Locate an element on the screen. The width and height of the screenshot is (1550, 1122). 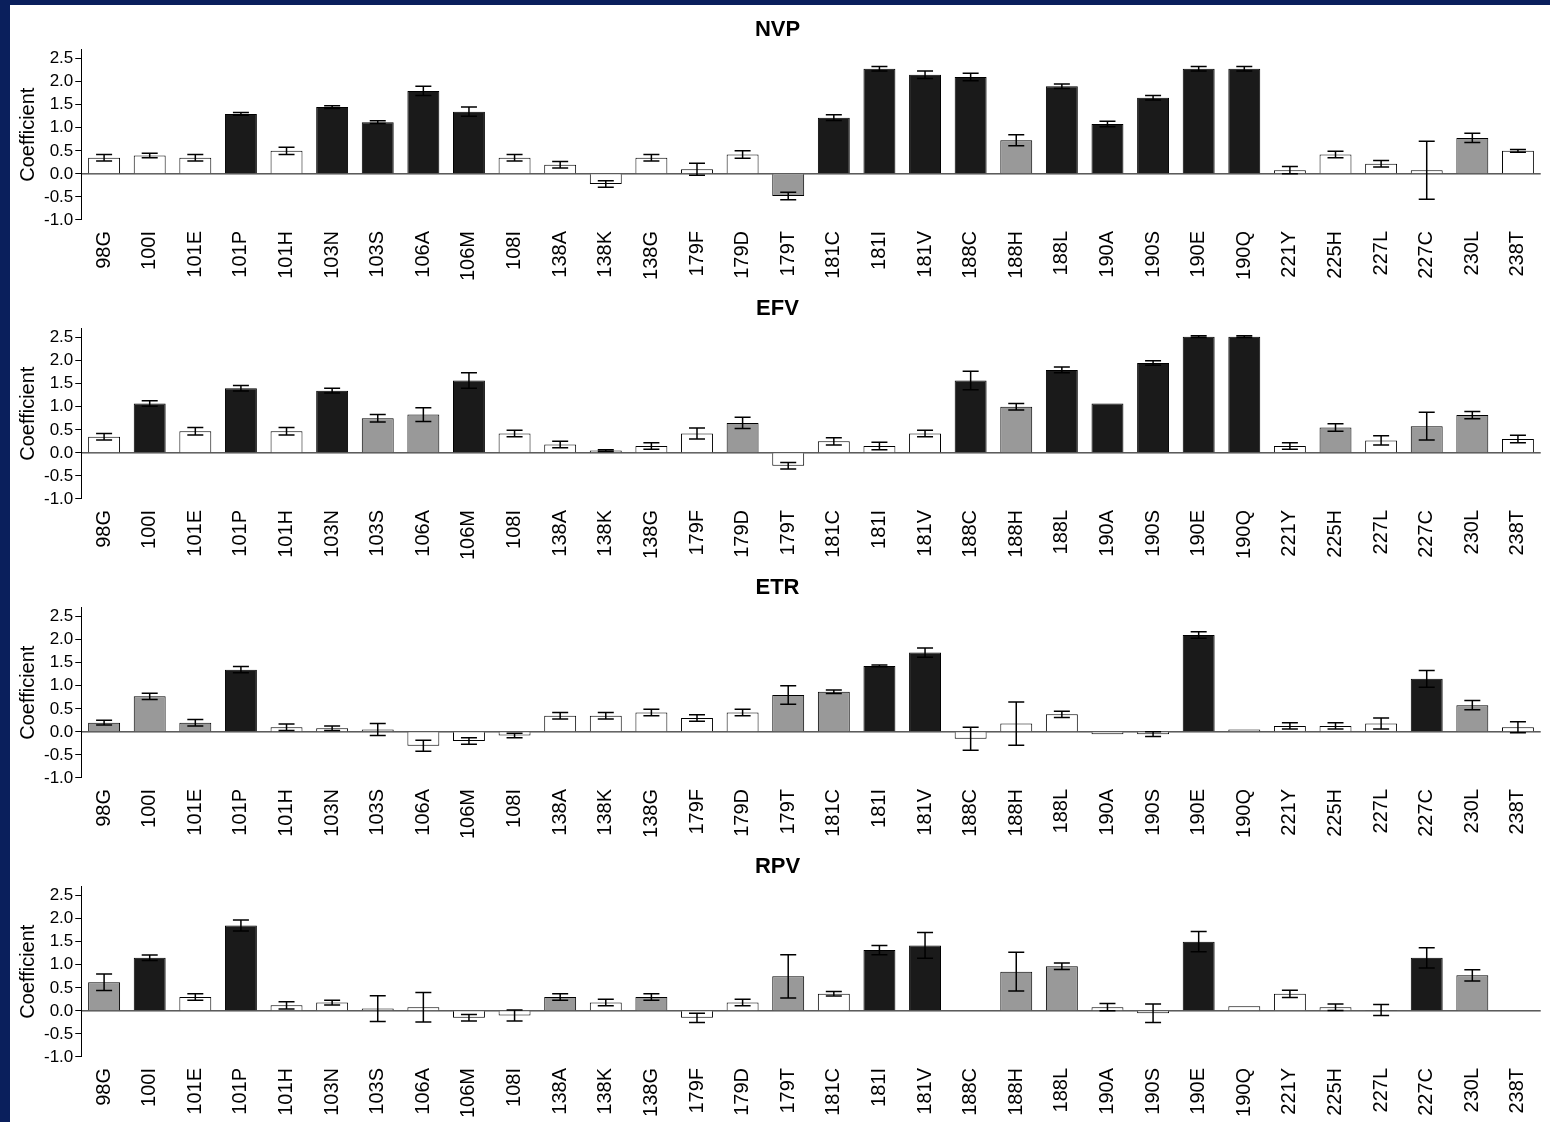
x-tick-label: 190E is located at coordinates (1197, 533).